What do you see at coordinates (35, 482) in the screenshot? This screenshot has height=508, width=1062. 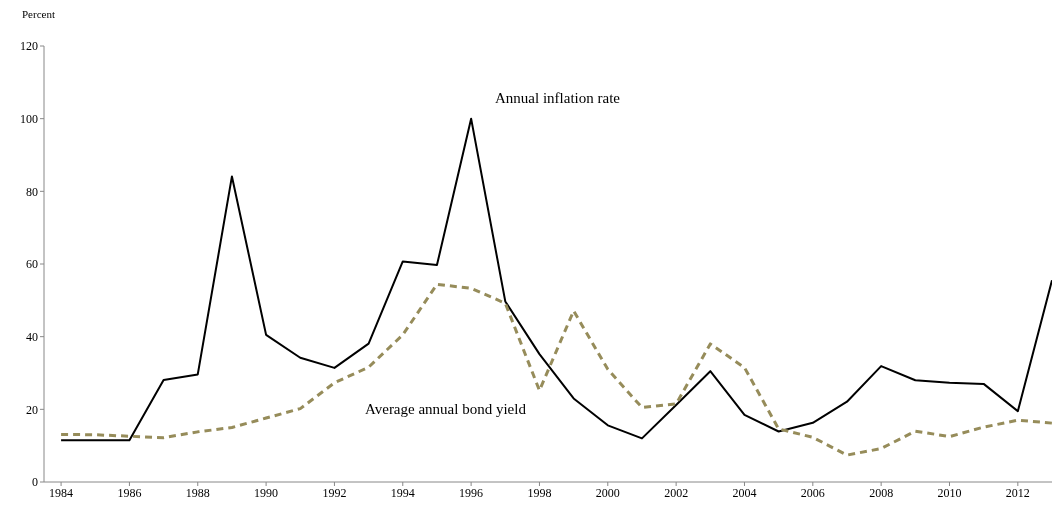 I see `y-tick-label: 0` at bounding box center [35, 482].